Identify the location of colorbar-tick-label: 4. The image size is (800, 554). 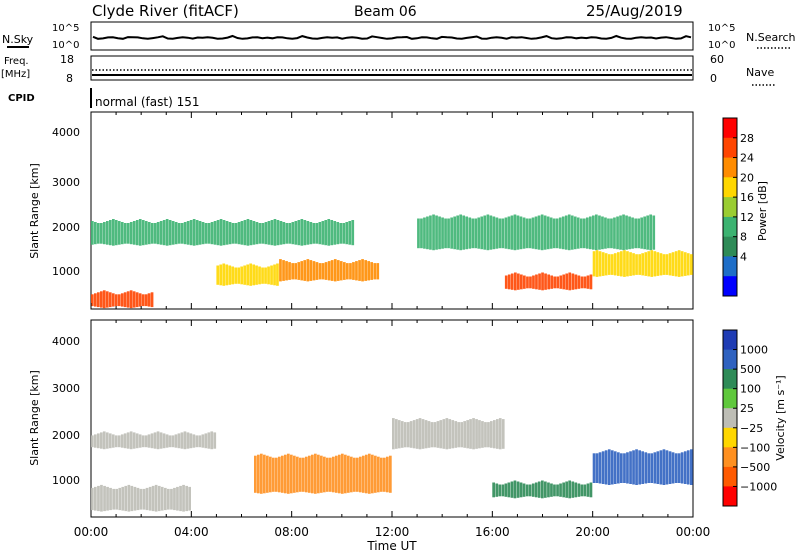
(743, 256).